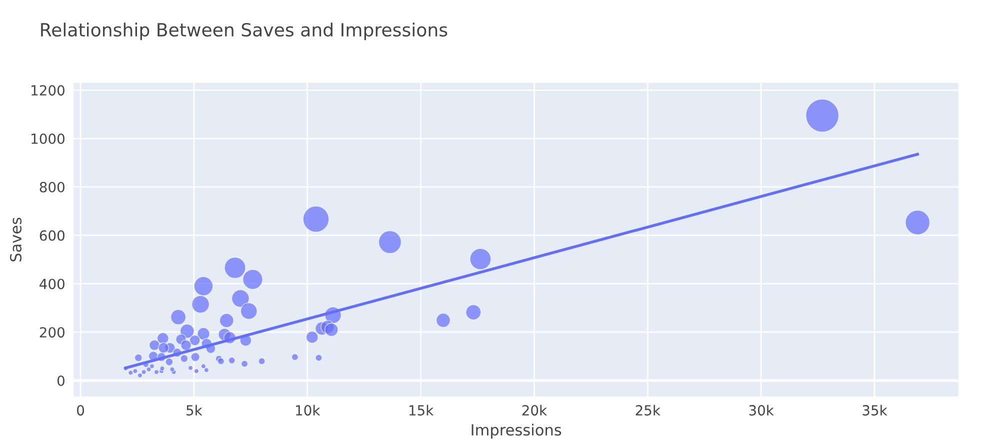 The image size is (983, 448). Describe the element at coordinates (48, 139) in the screenshot. I see `y-tick-label: 1000` at that location.